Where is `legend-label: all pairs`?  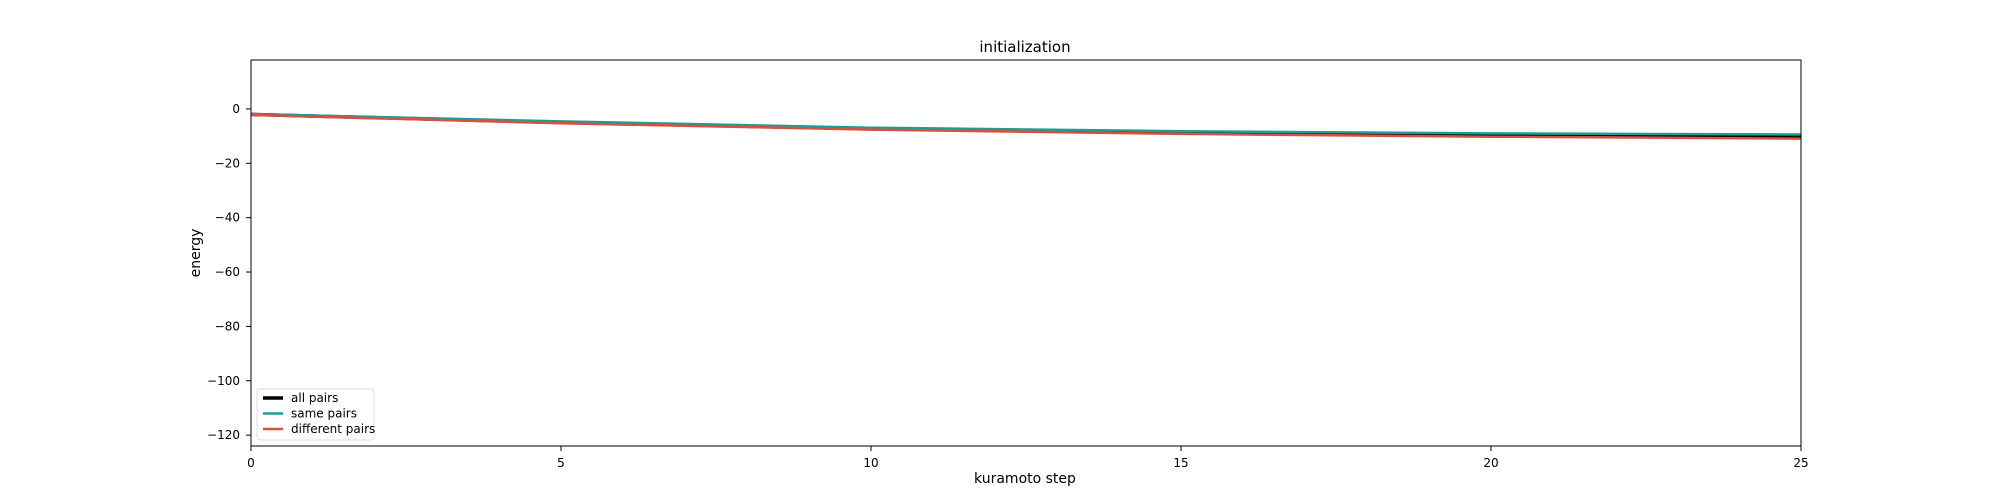 legend-label: all pairs is located at coordinates (314, 398).